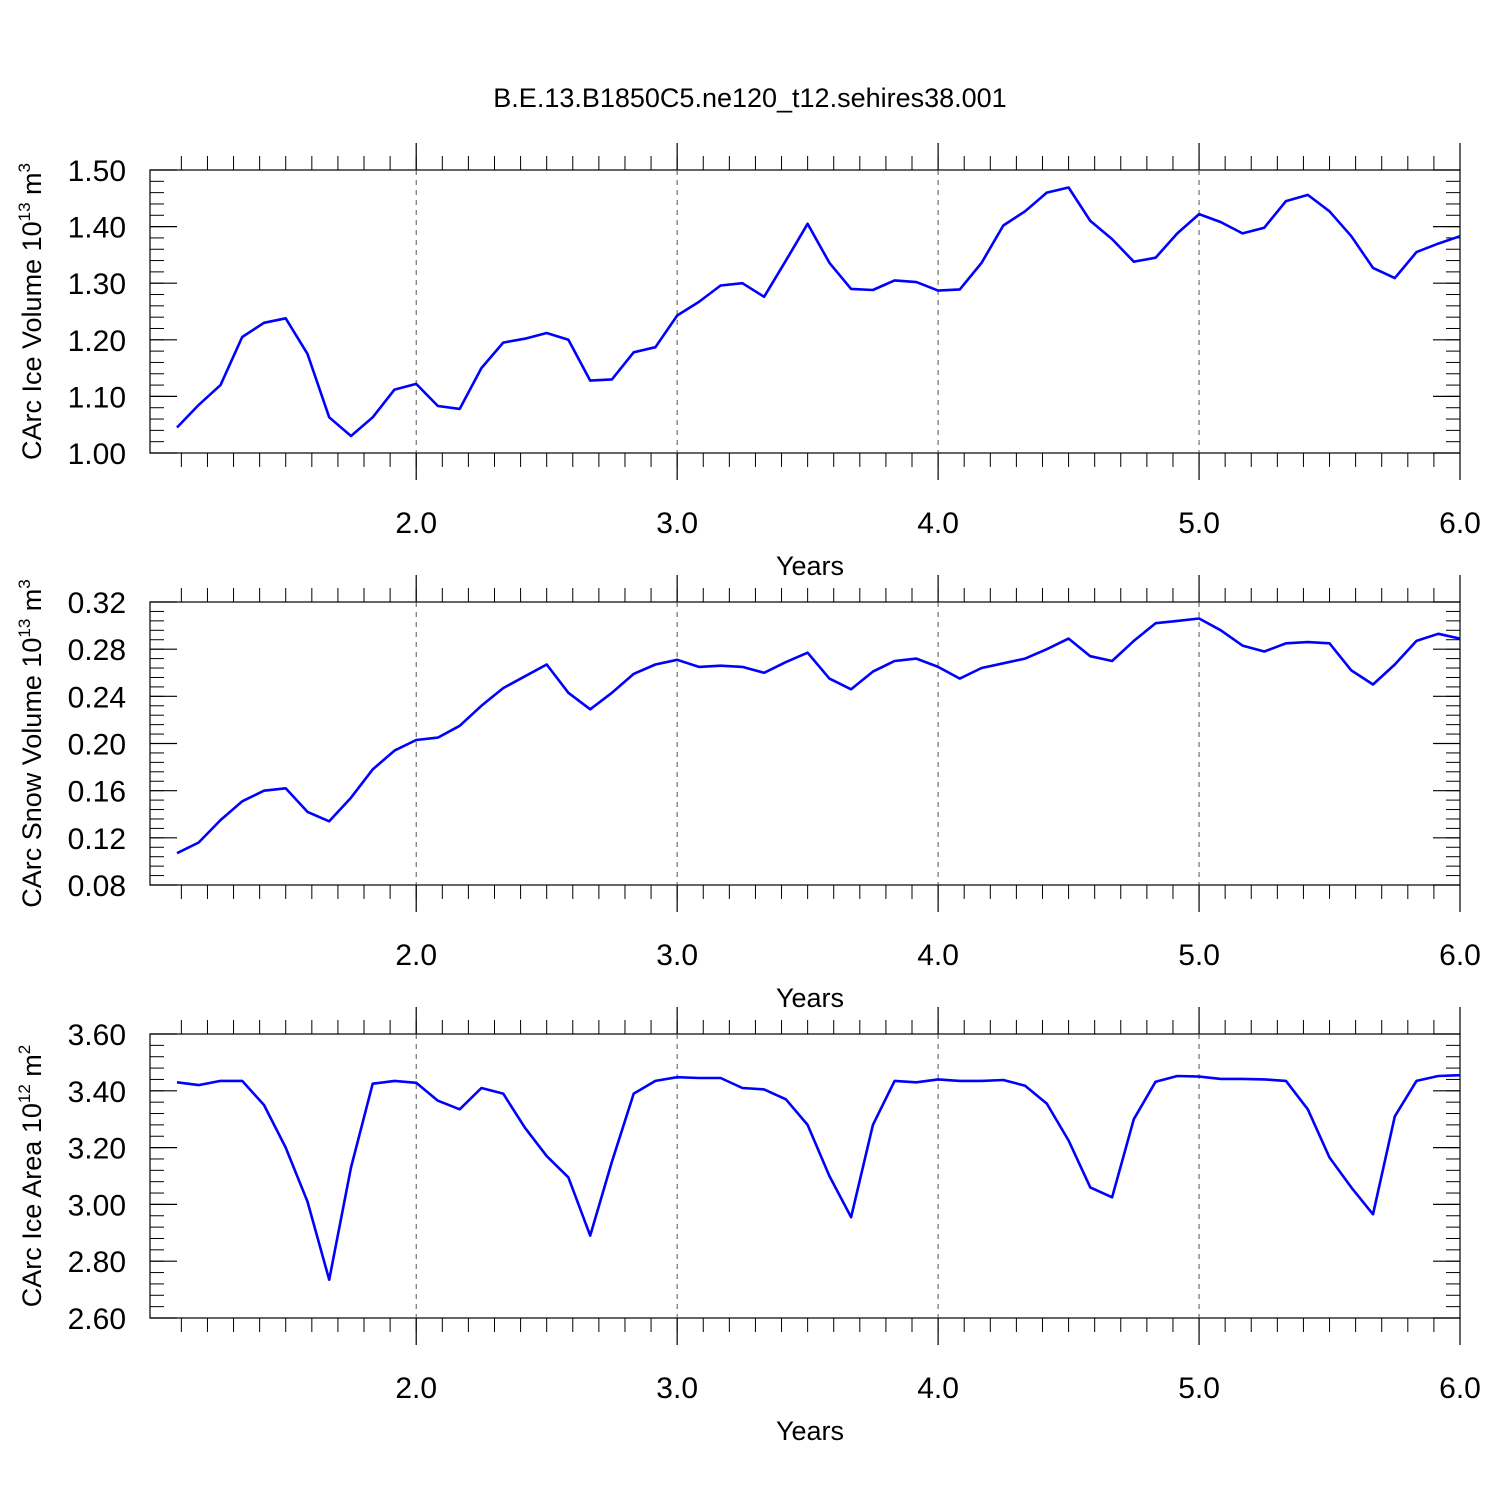 The height and width of the screenshot is (1500, 1500). I want to click on y-tick-label: 1.30, so click(97, 284).